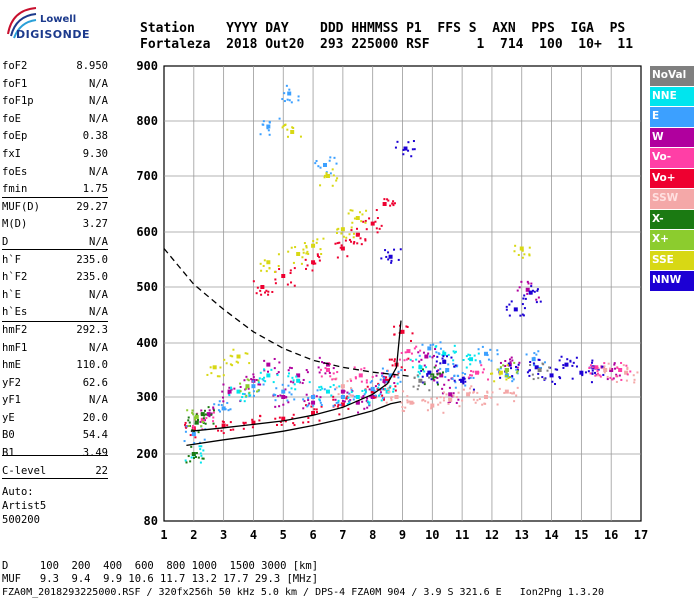 The height and width of the screenshot is (600, 700). Describe the element at coordinates (522, 535) in the screenshot. I see `x-tick-label: 13` at that location.